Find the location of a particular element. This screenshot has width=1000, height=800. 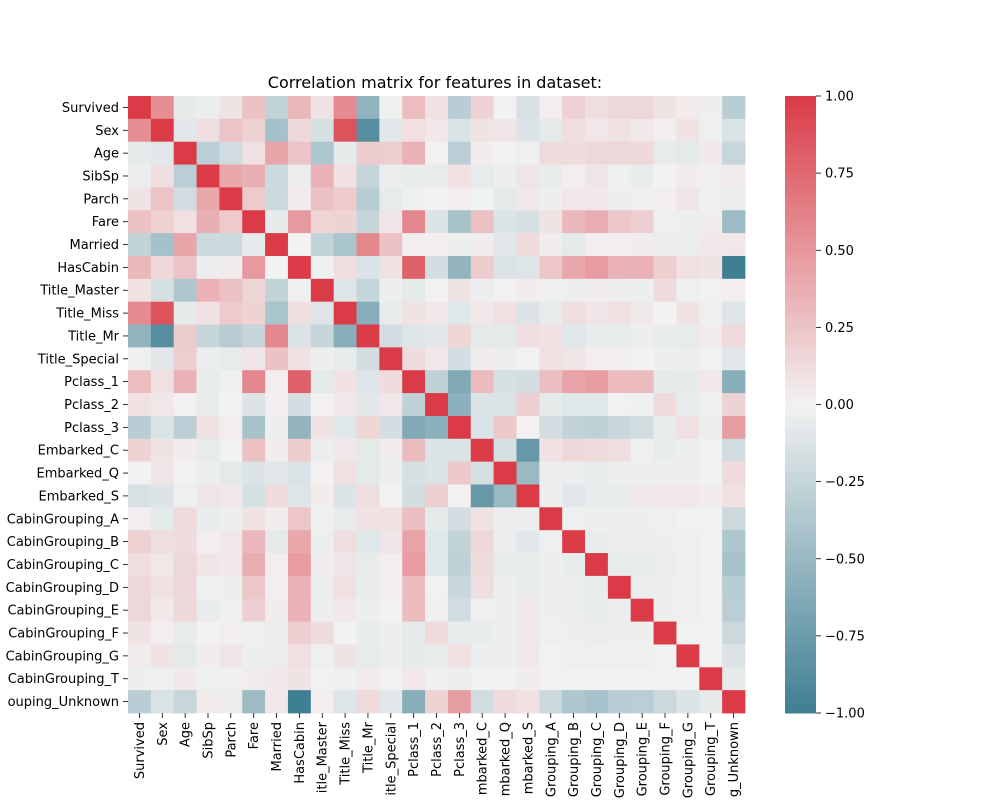

y-tick-label: CabinGrouping_G is located at coordinates (62, 656).